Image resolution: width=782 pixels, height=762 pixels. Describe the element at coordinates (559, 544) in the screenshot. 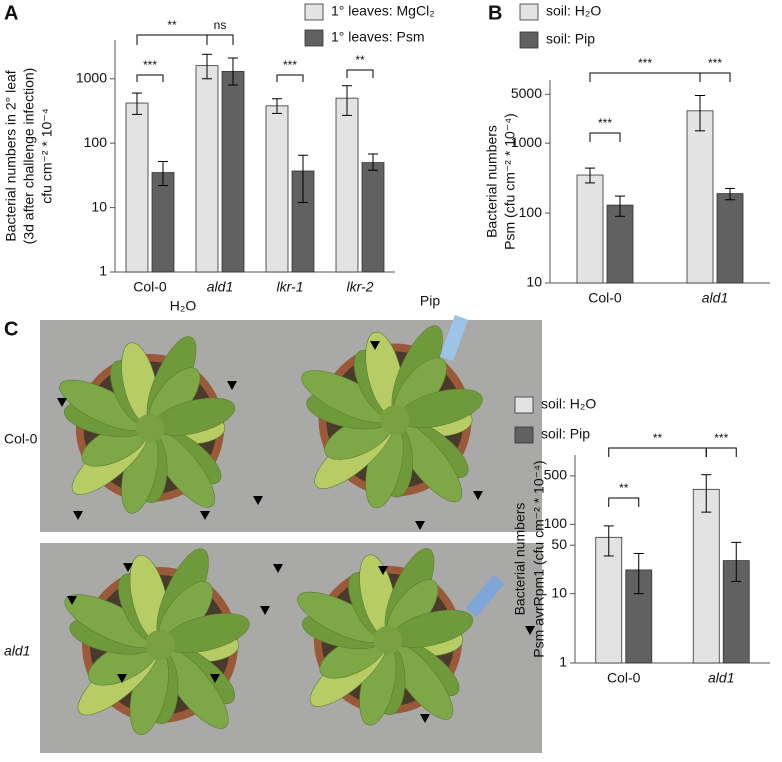

I see `y-tick-label: 50` at that location.